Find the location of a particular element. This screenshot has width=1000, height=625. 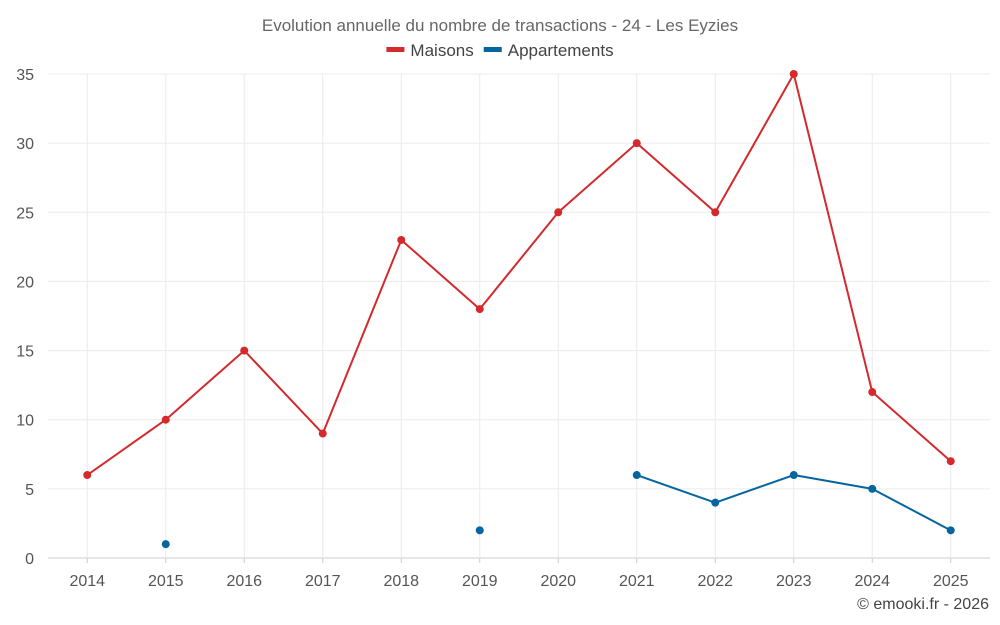

x-tick-label: 2025 is located at coordinates (951, 581).